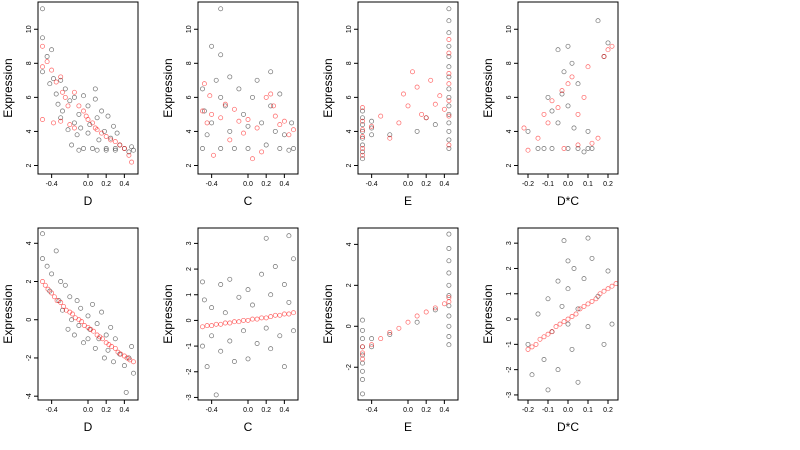 The width and height of the screenshot is (800, 450). What do you see at coordinates (29, 320) in the screenshot?
I see `y-tick-label: 0` at bounding box center [29, 320].